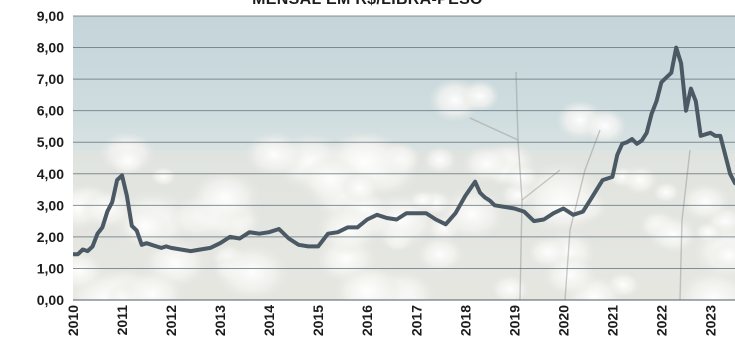 This screenshot has height=358, width=735. Describe the element at coordinates (50, 48) in the screenshot. I see `y-tick-label: 8,00` at that location.